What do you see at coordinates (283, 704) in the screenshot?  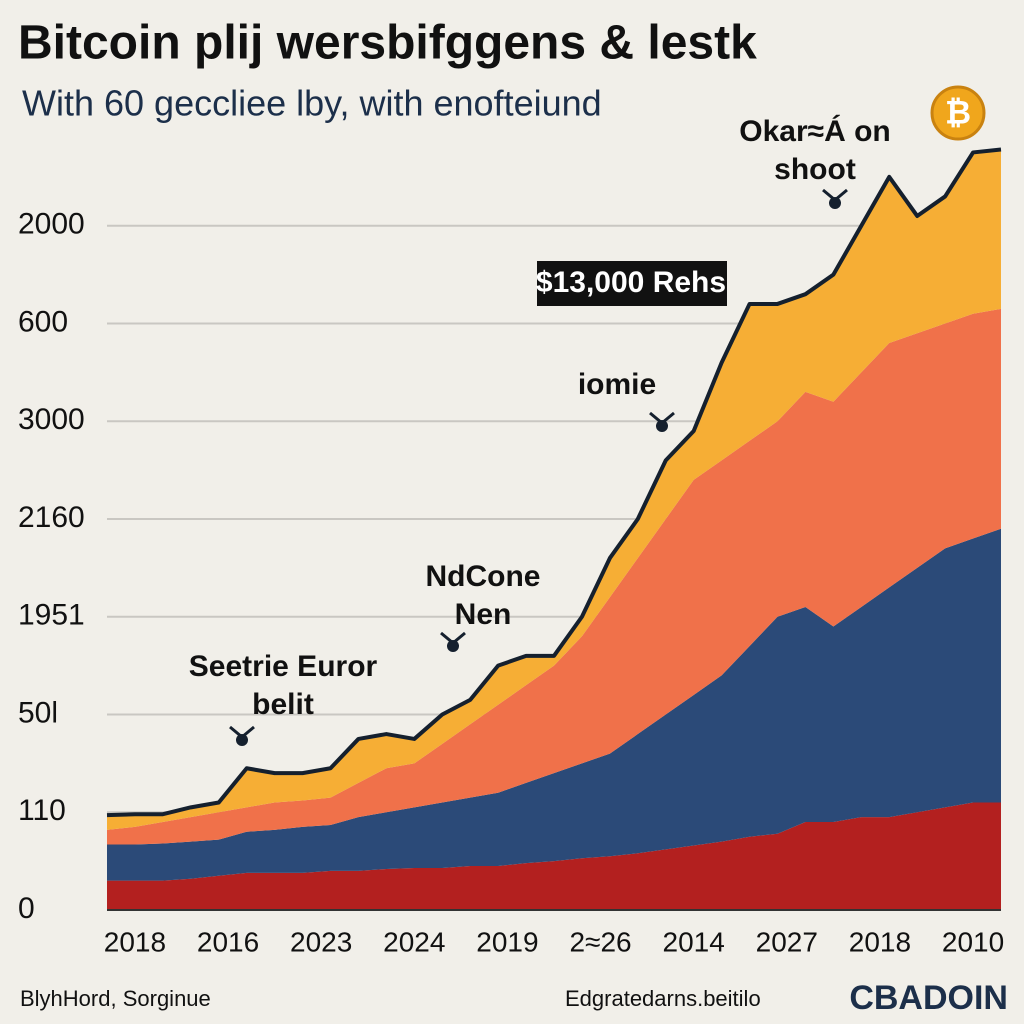 I see `annotation: belit` at bounding box center [283, 704].